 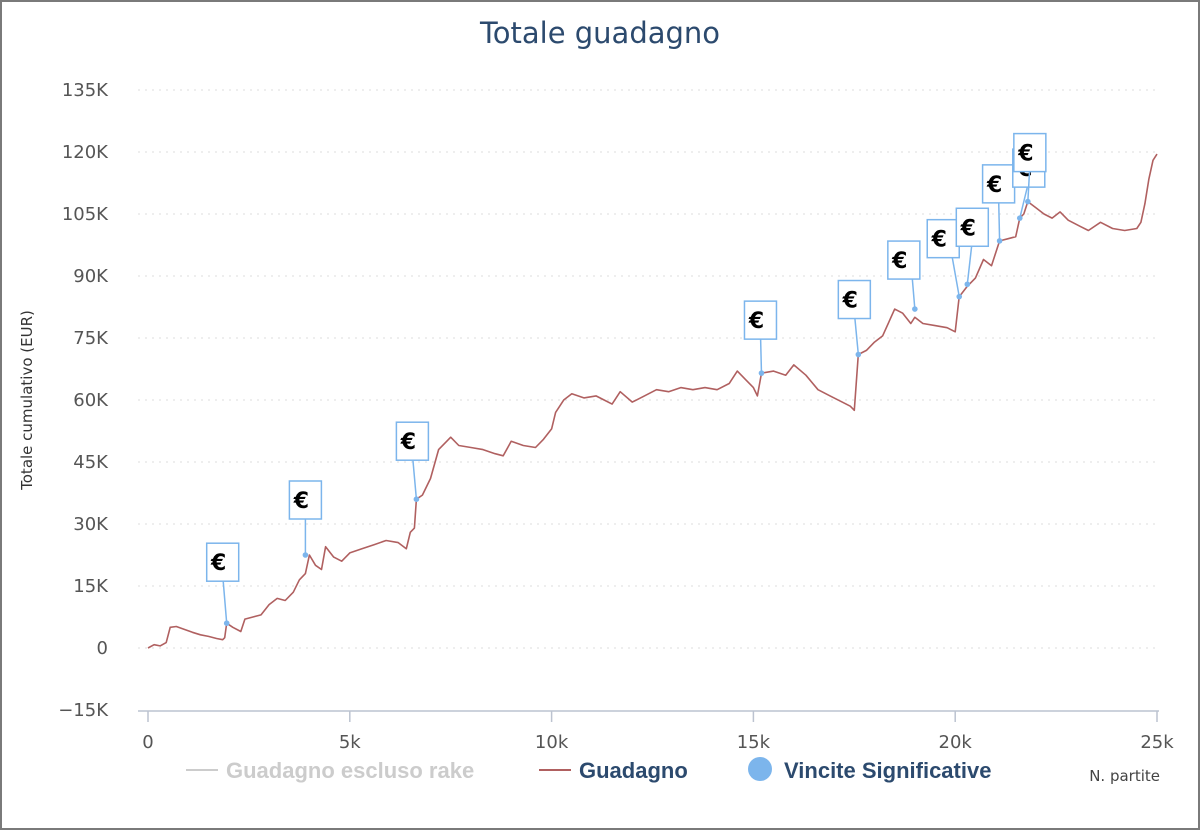 What do you see at coordinates (85, 90) in the screenshot?
I see `y-tick-label: 135K` at bounding box center [85, 90].